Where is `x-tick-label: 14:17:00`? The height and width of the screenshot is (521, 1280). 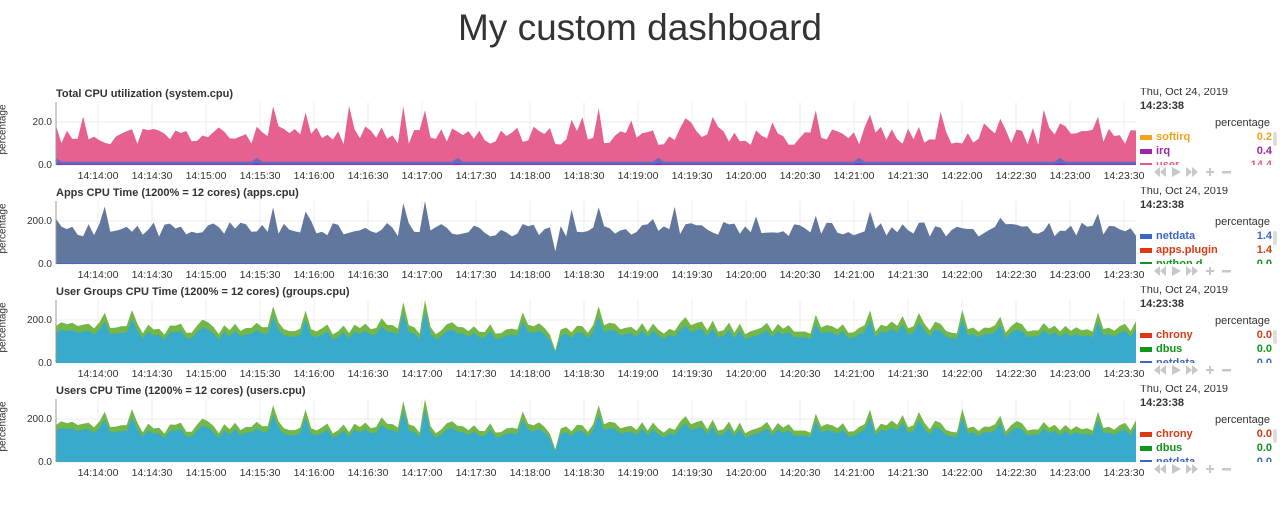 x-tick-label: 14:17:00 is located at coordinates (422, 176).